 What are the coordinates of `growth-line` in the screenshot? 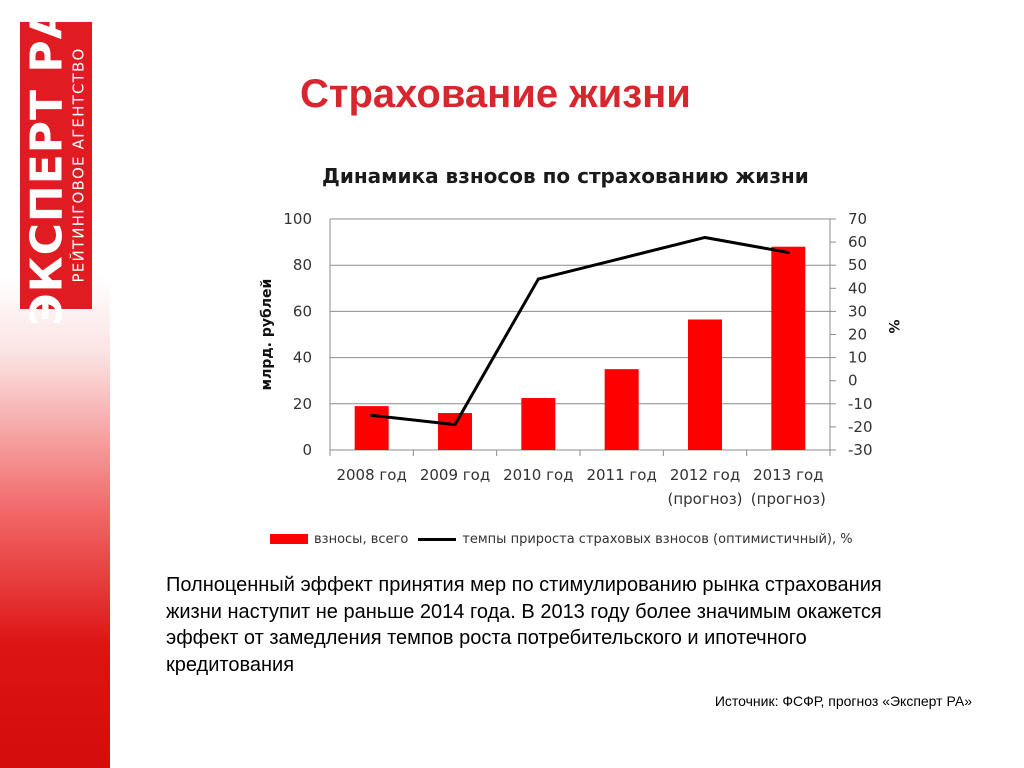 It's located at (580, 331).